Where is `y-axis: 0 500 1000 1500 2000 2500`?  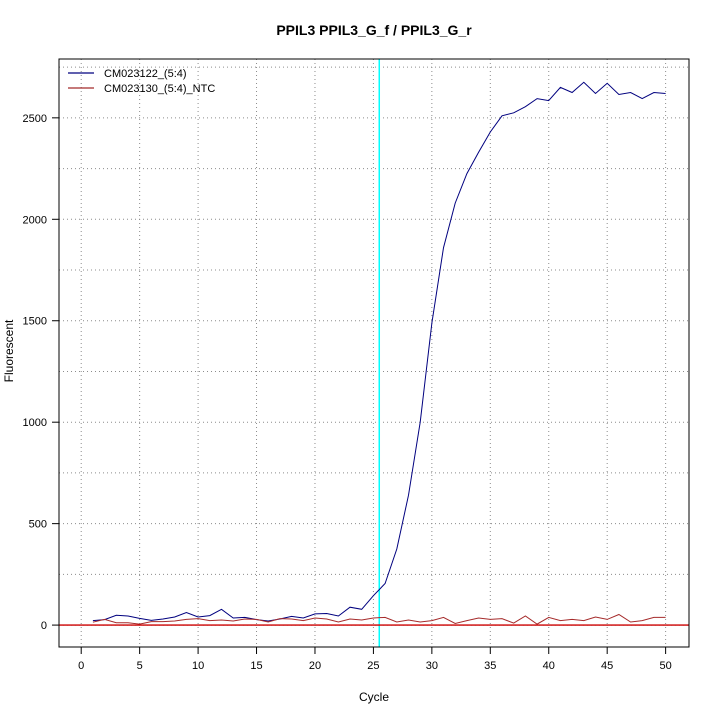
y-axis: 0 500 1000 1500 2000 2500 is located at coordinates (41, 372).